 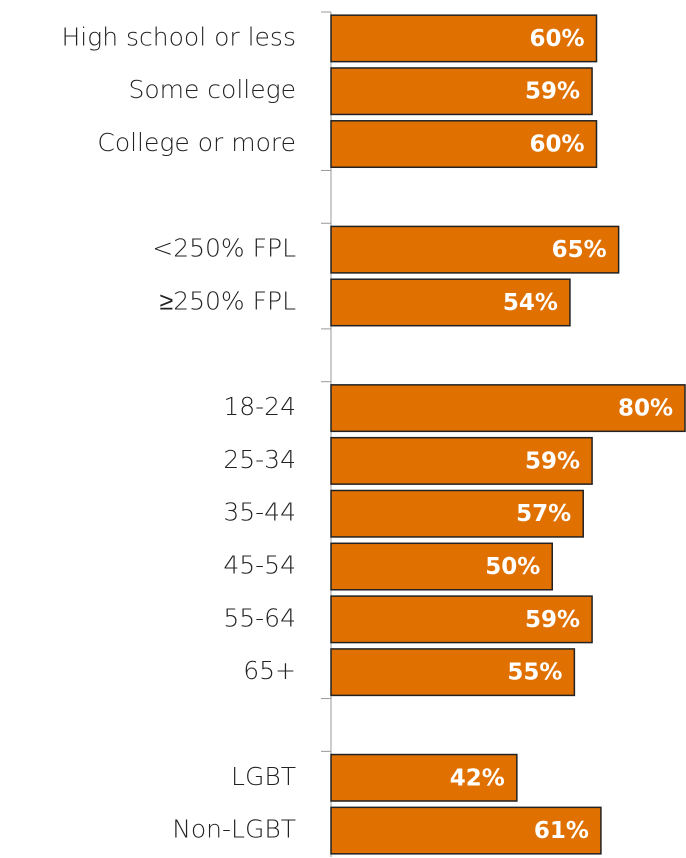 What do you see at coordinates (512, 567) in the screenshot?
I see `value-label: 50%` at bounding box center [512, 567].